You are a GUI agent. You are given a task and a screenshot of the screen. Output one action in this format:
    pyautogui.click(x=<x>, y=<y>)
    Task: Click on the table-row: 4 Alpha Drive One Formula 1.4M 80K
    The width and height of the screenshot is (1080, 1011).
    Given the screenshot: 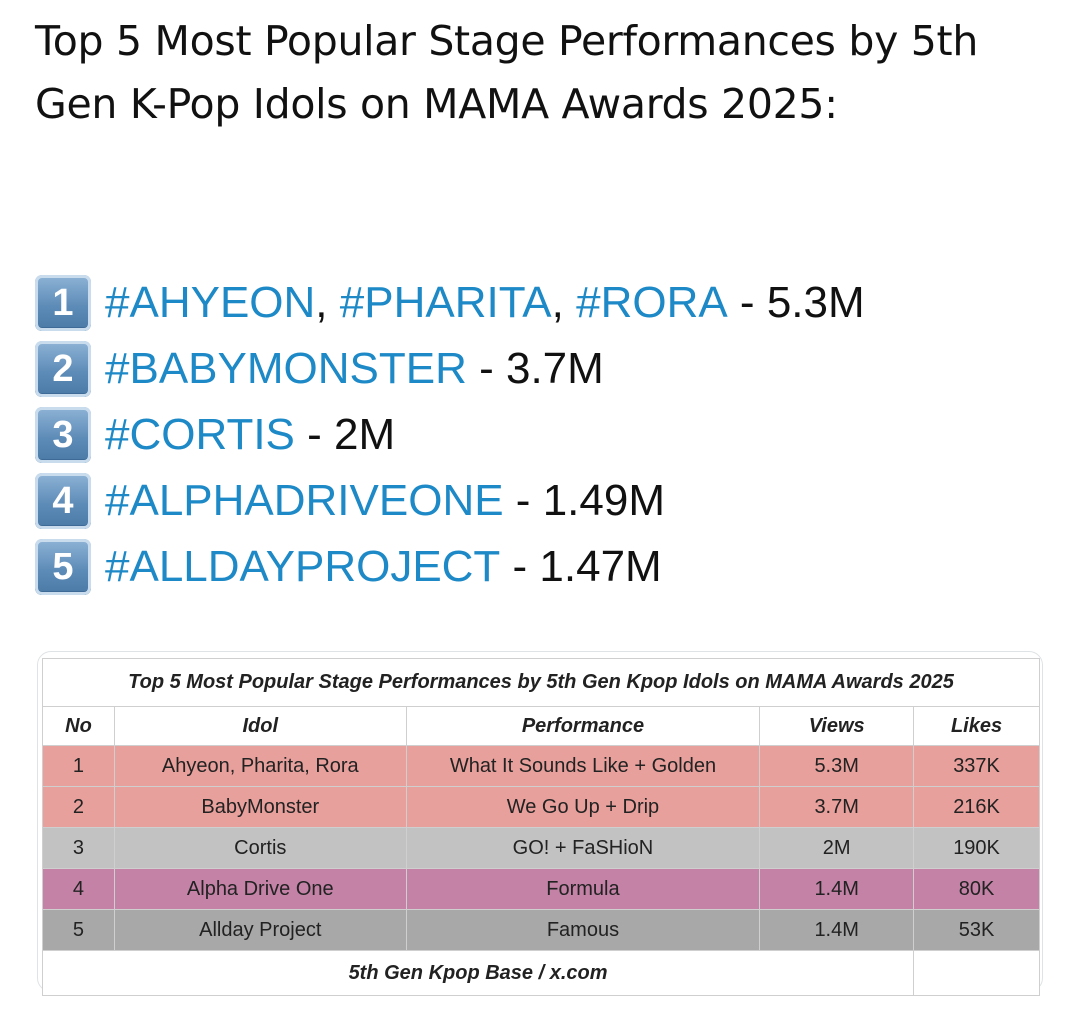 What is the action you would take?
    pyautogui.click(x=541, y=889)
    